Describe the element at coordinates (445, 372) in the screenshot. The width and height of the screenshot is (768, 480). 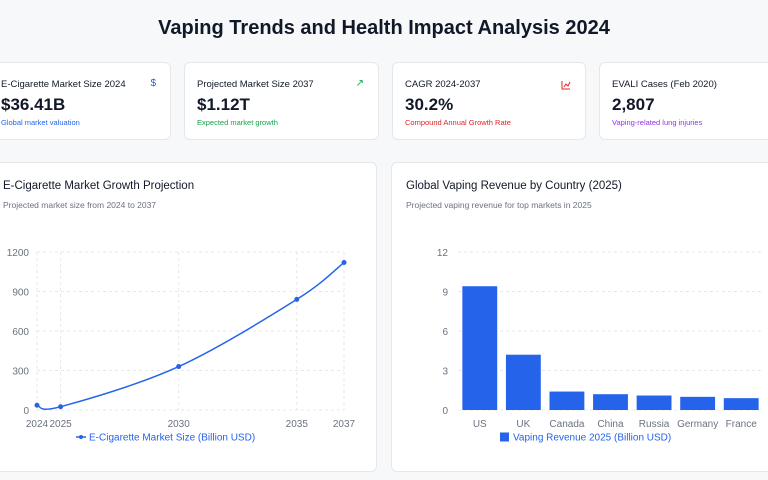
I see `y-tick-label: 3` at that location.